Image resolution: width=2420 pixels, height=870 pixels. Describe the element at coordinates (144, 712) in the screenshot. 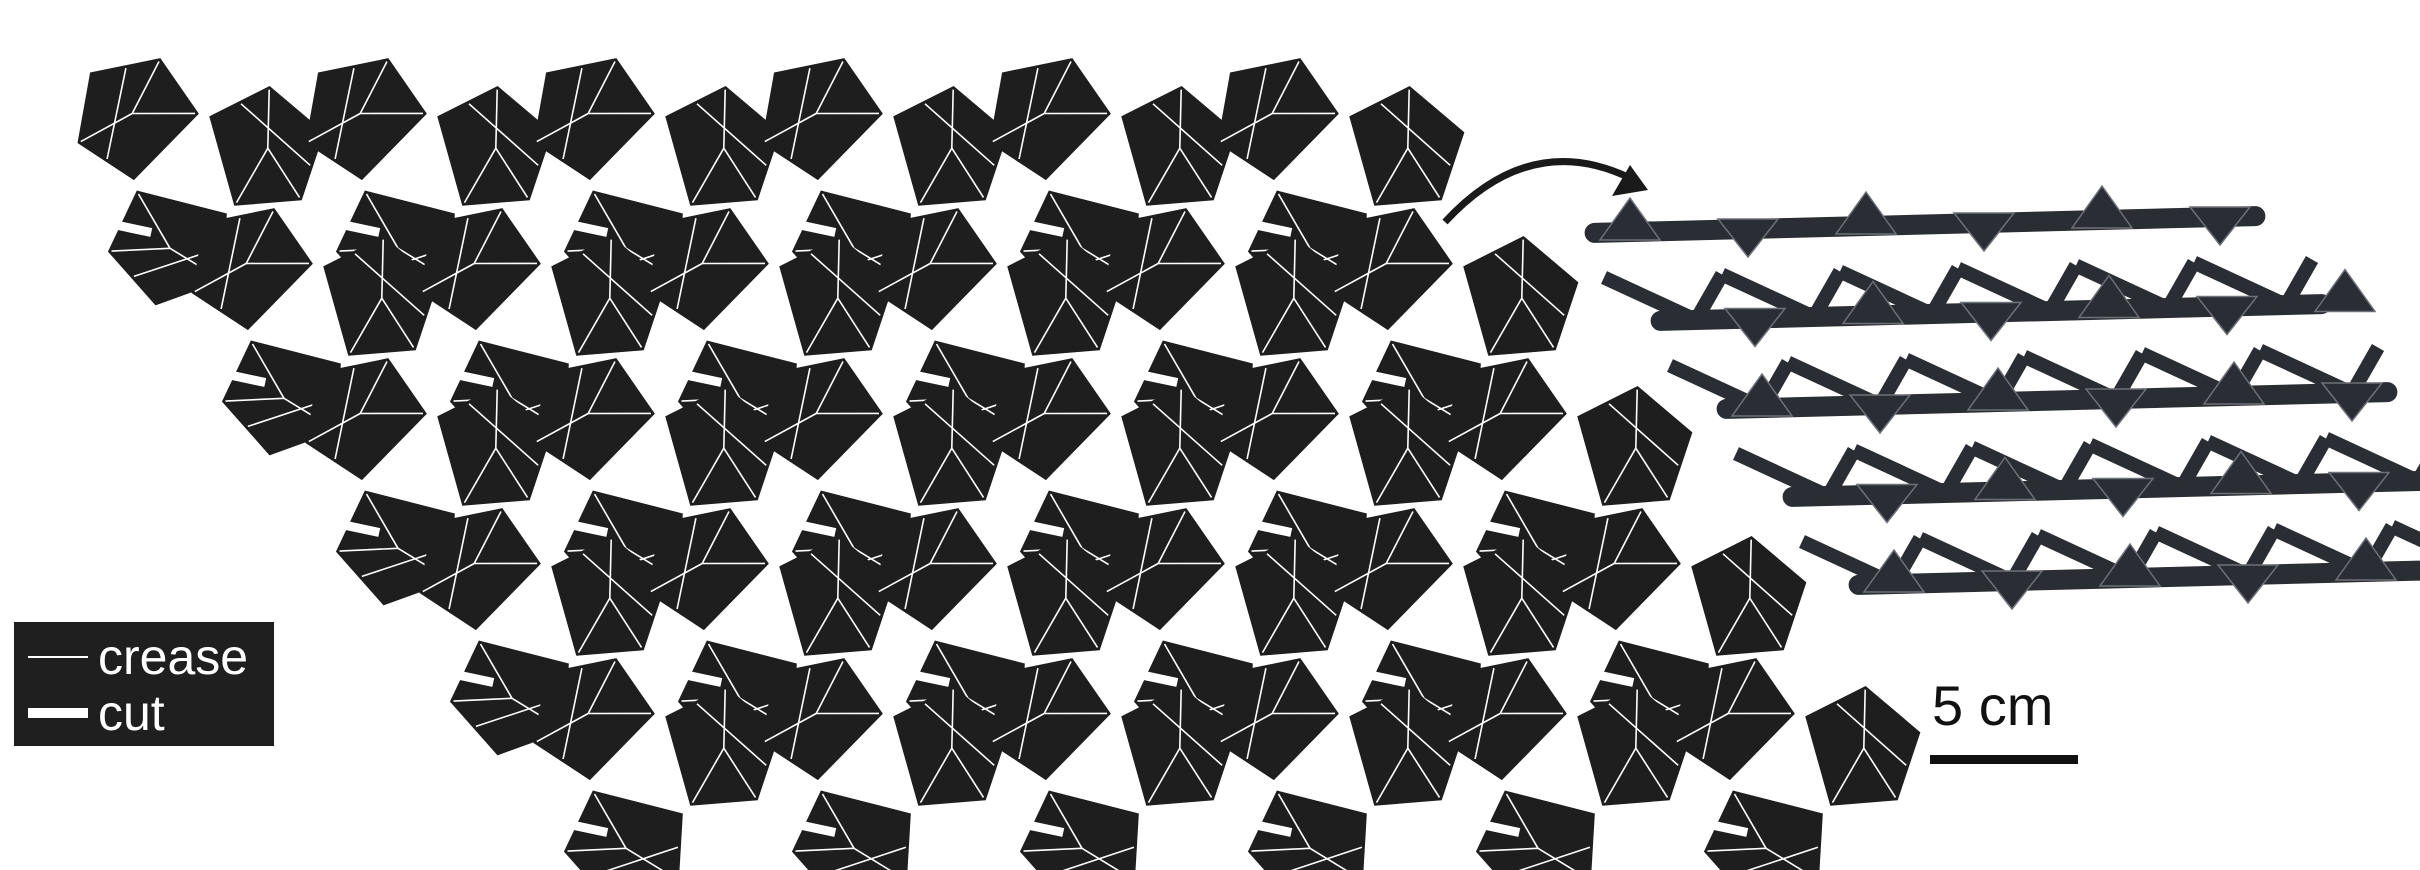

I see `legend-cut-row: cut` at that location.